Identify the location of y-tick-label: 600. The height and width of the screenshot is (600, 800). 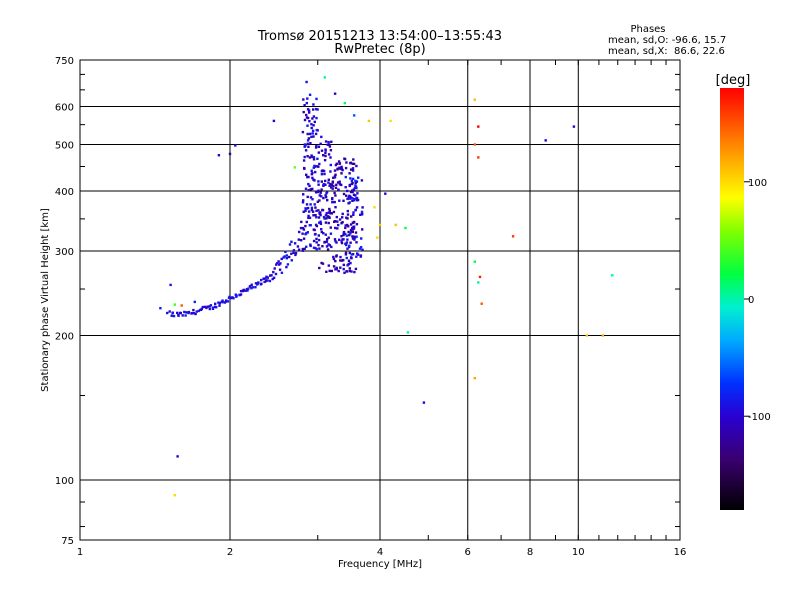
(64, 108).